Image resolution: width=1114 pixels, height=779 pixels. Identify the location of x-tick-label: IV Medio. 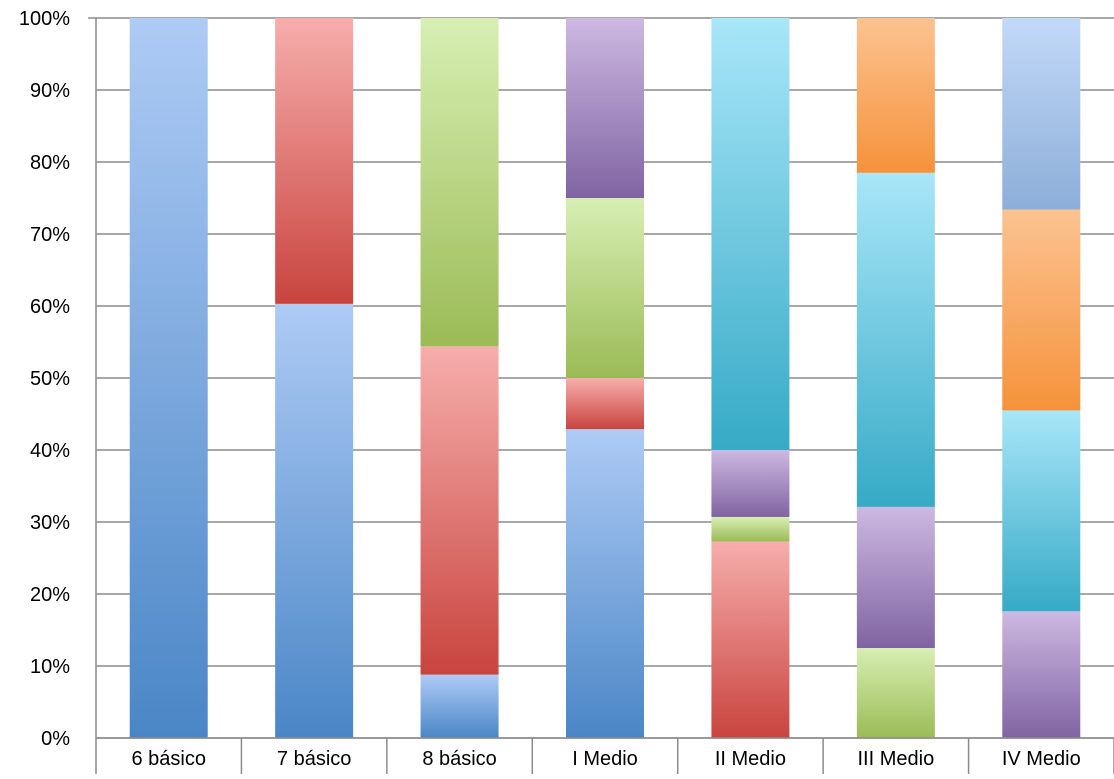
(1041, 759).